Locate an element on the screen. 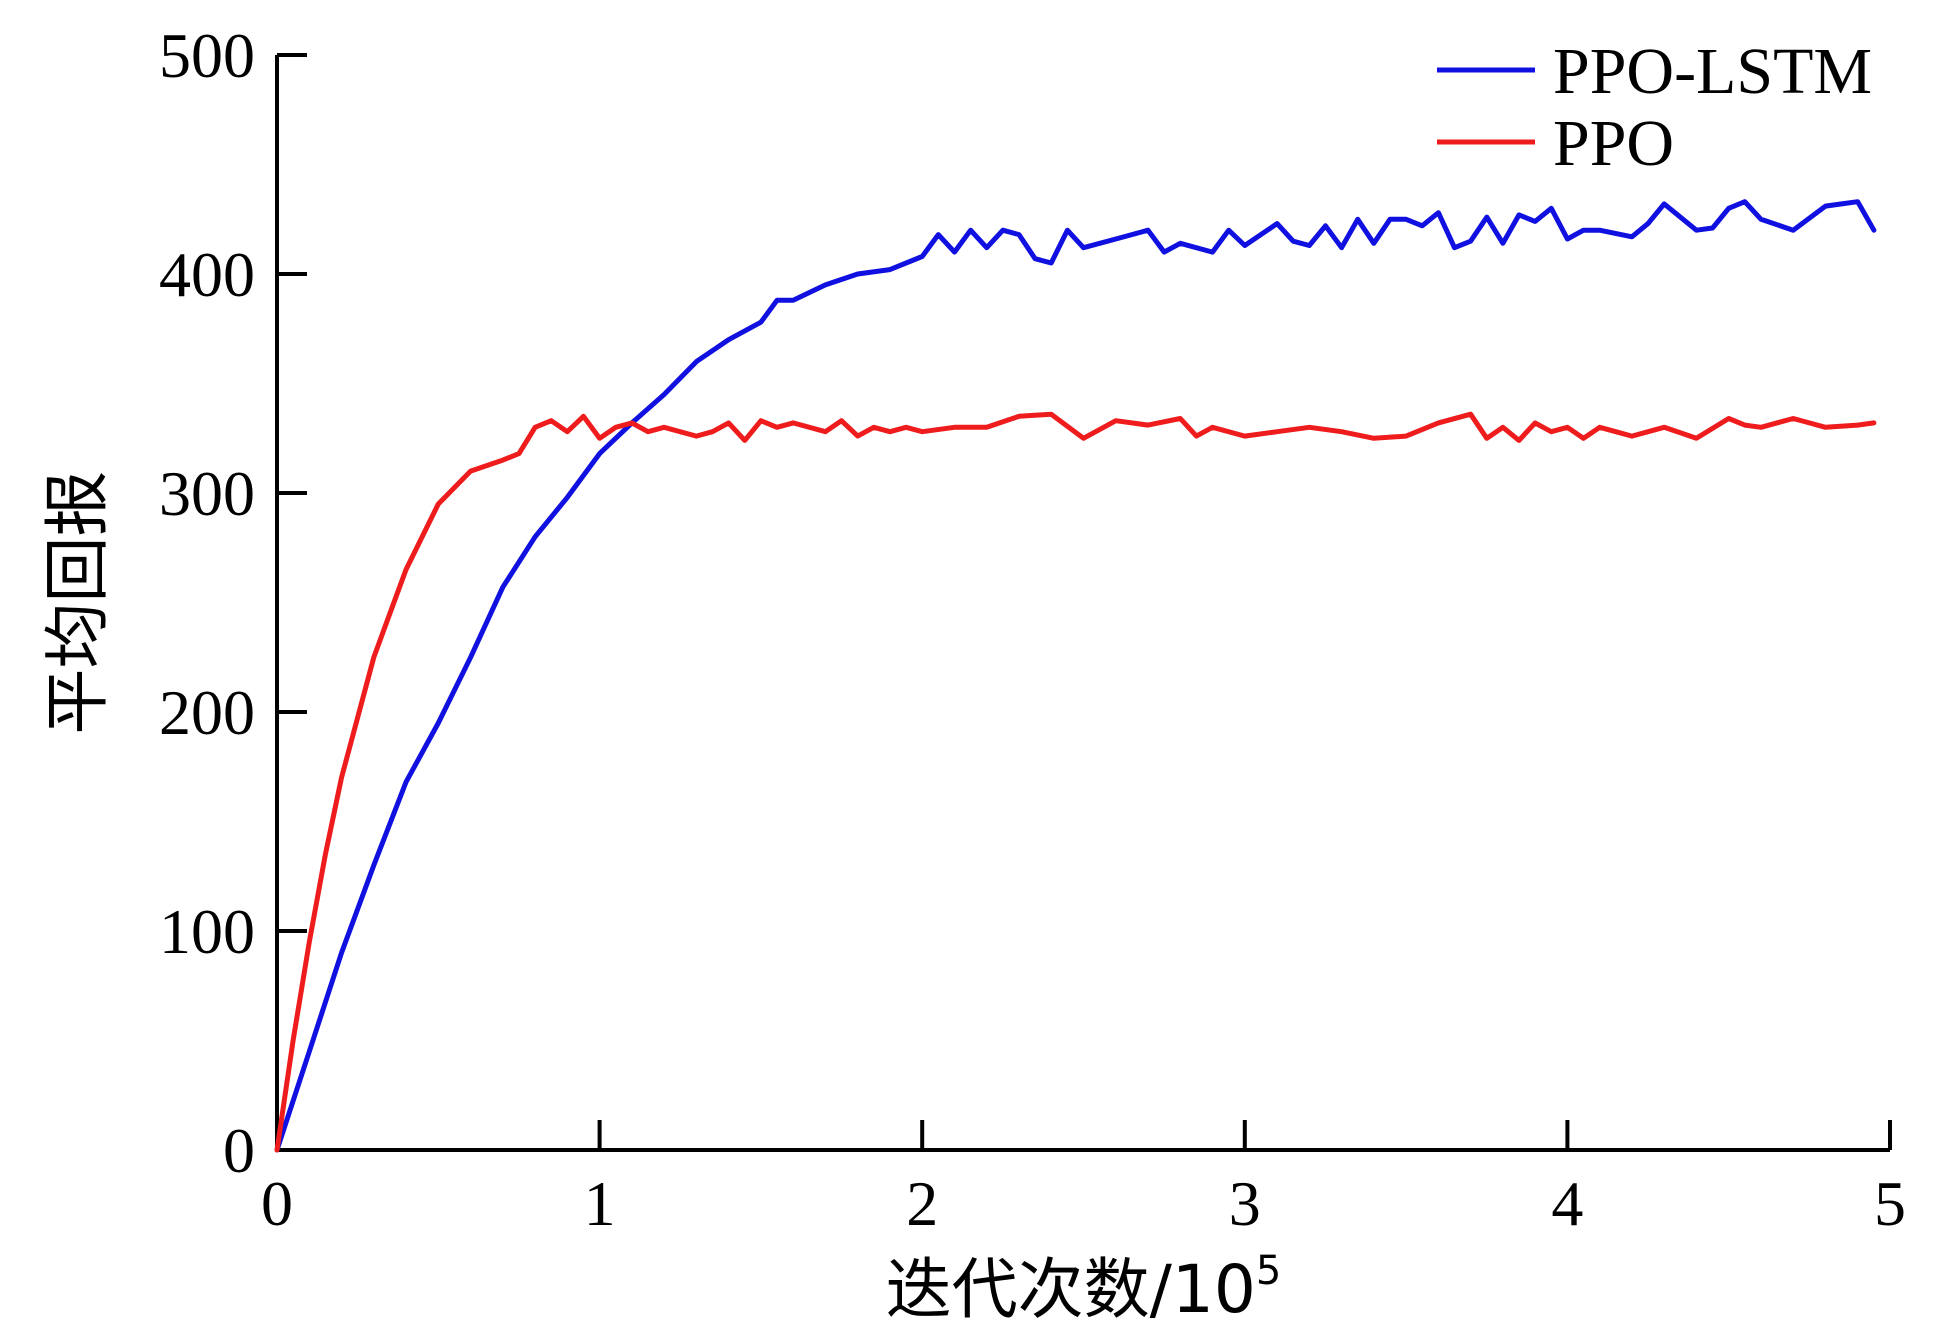 This screenshot has height=1337, width=1940. y-tick-label: 300 is located at coordinates (207, 493).